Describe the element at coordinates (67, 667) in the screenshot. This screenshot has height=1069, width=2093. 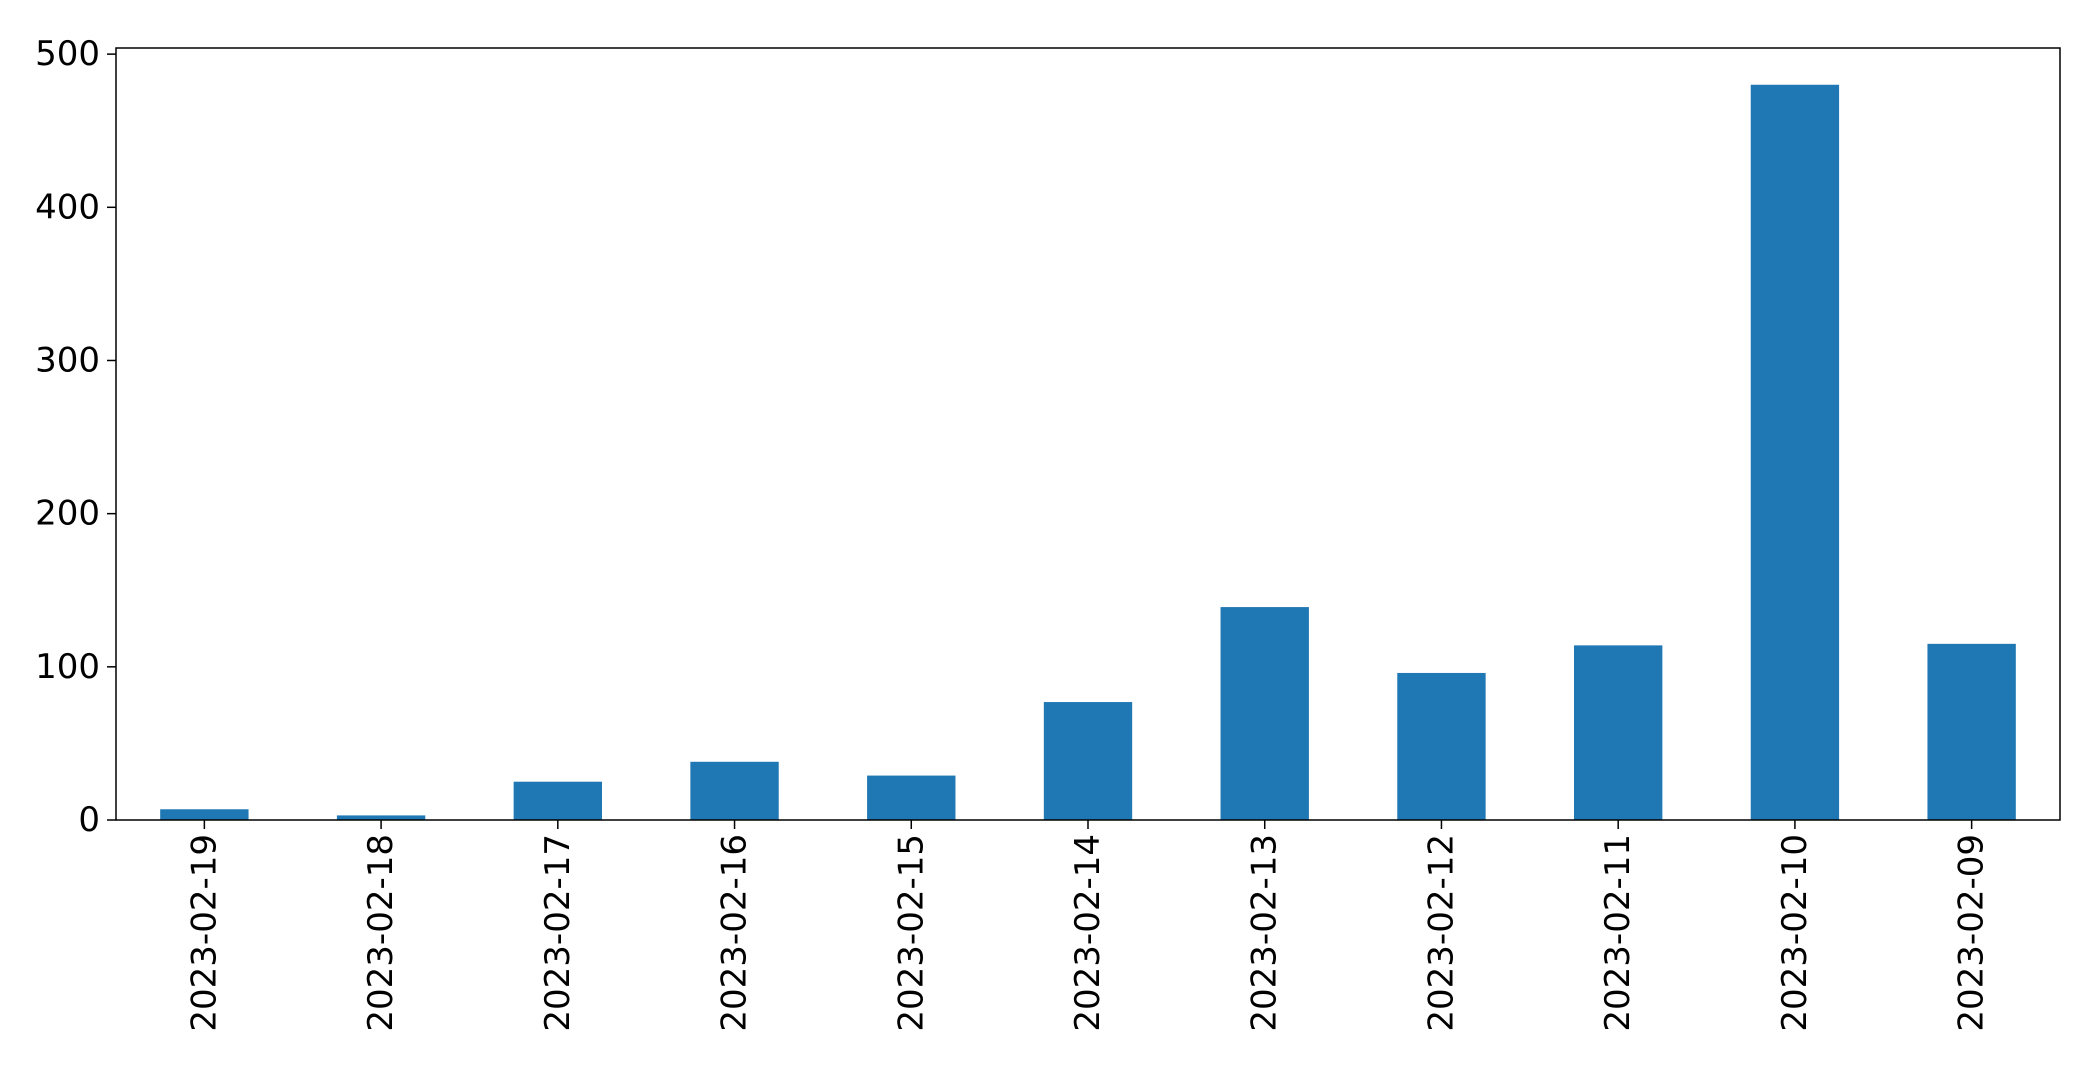
I see `y-tick-label: 100` at that location.